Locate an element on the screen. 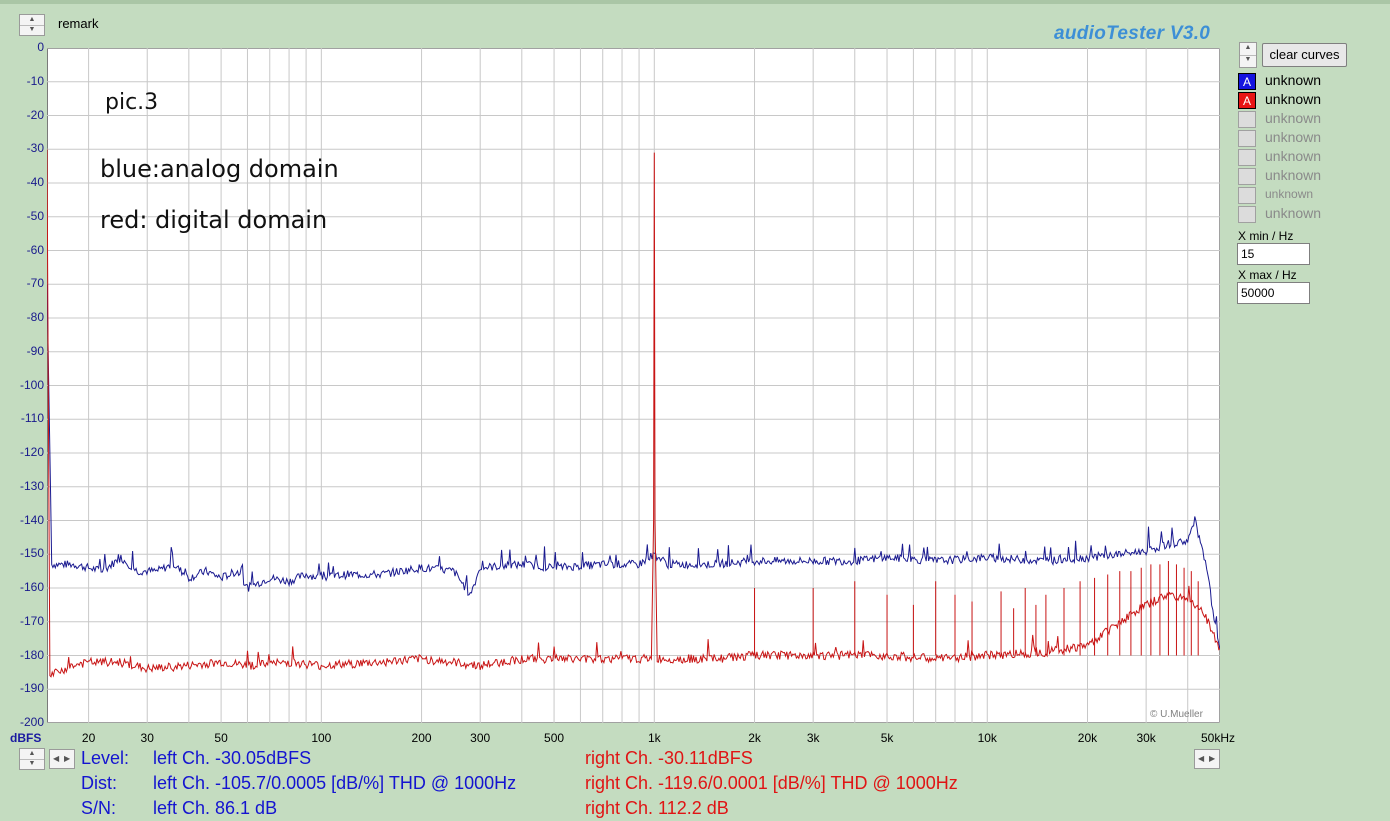 Image resolution: width=1390 pixels, height=821 pixels. yscale-spinner: ▲ ▼ is located at coordinates (32, 759).